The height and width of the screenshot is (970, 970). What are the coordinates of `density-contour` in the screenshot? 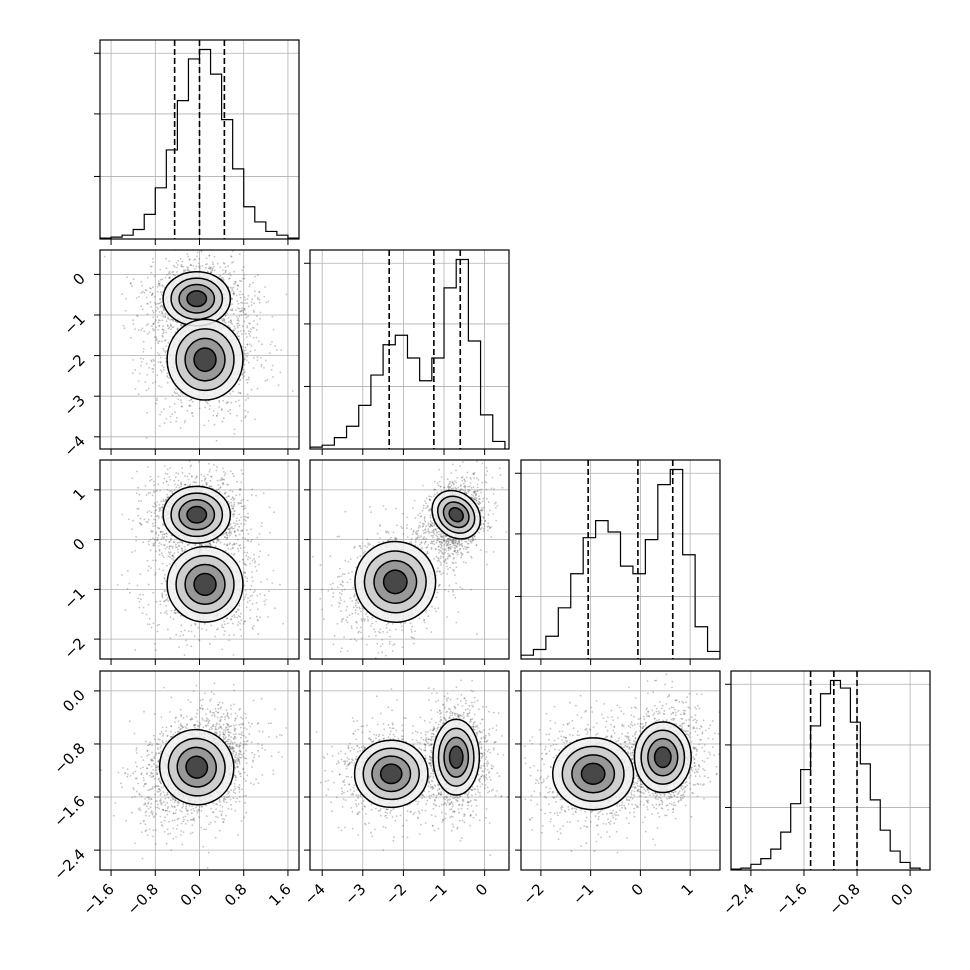 It's located at (197, 298).